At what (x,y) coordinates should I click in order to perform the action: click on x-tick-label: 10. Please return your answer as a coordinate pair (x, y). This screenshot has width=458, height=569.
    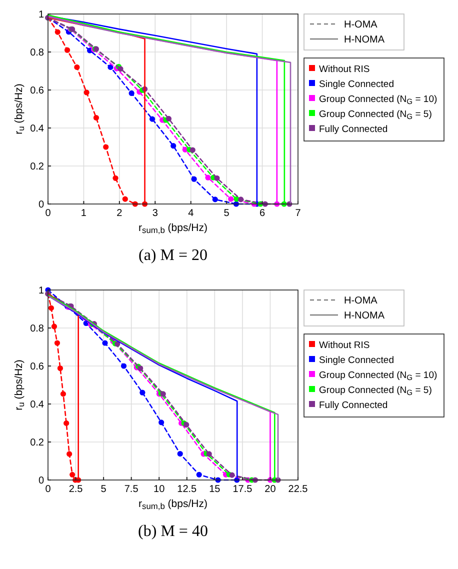
    Looking at the image, I should click on (160, 489).